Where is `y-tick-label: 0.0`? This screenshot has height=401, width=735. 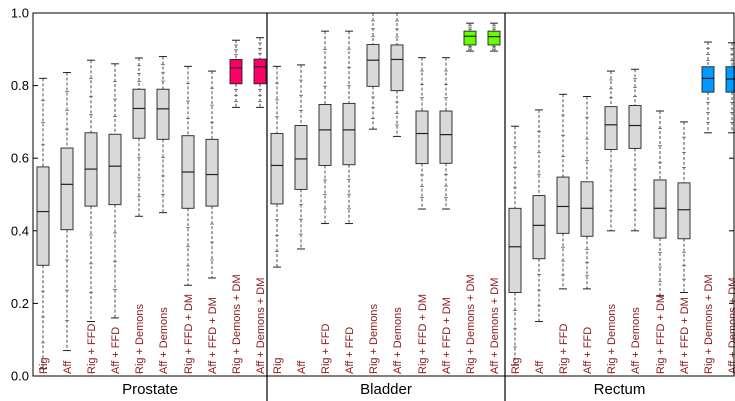
y-tick-label: 0.0 is located at coordinates (20, 376).